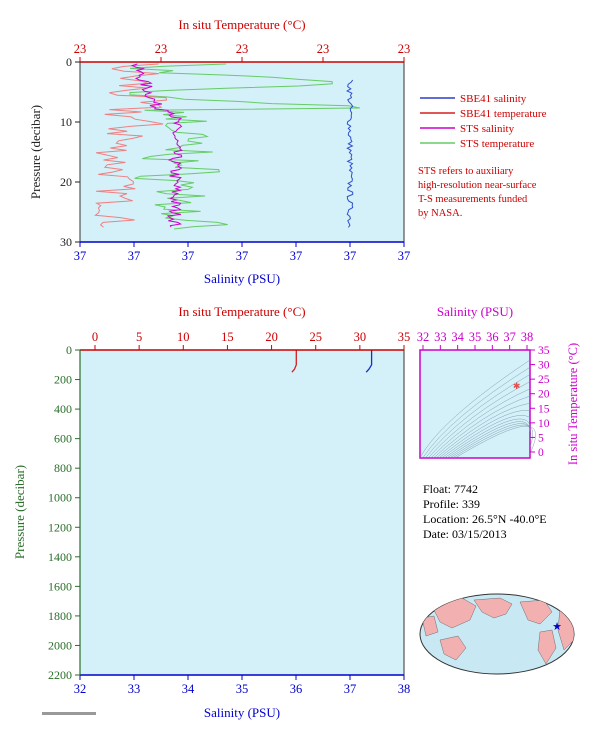 The width and height of the screenshot is (601, 736). I want to click on sbe41-salinity-line, so click(350, 153).